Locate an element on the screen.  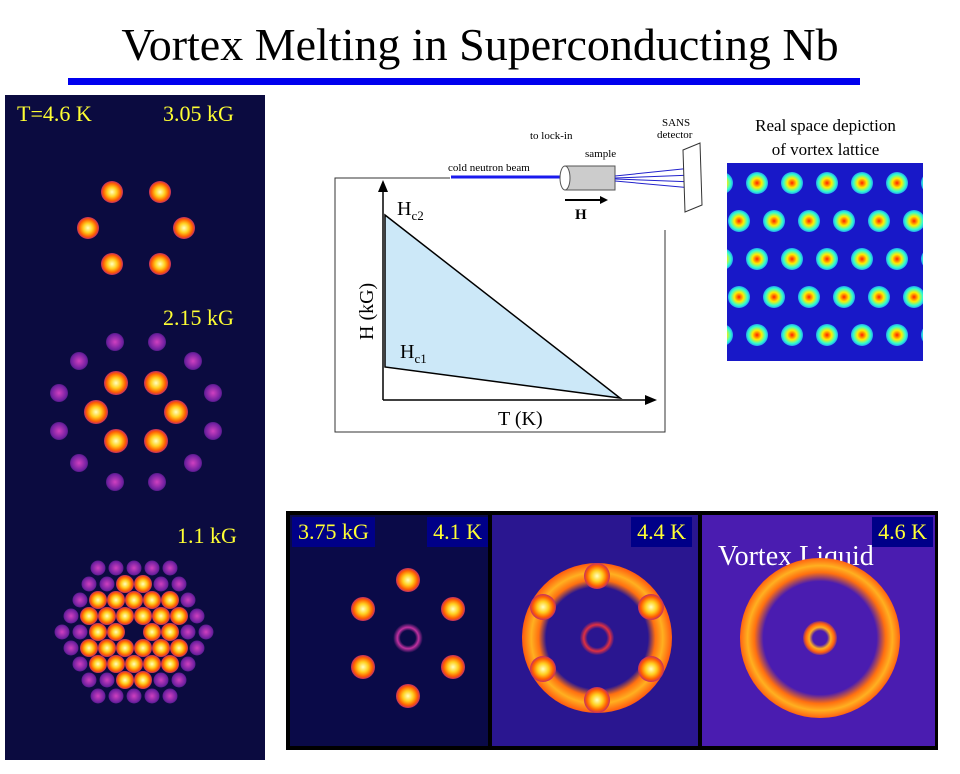
real-space-title-2: of vortex lattice is located at coordinates (825, 149).